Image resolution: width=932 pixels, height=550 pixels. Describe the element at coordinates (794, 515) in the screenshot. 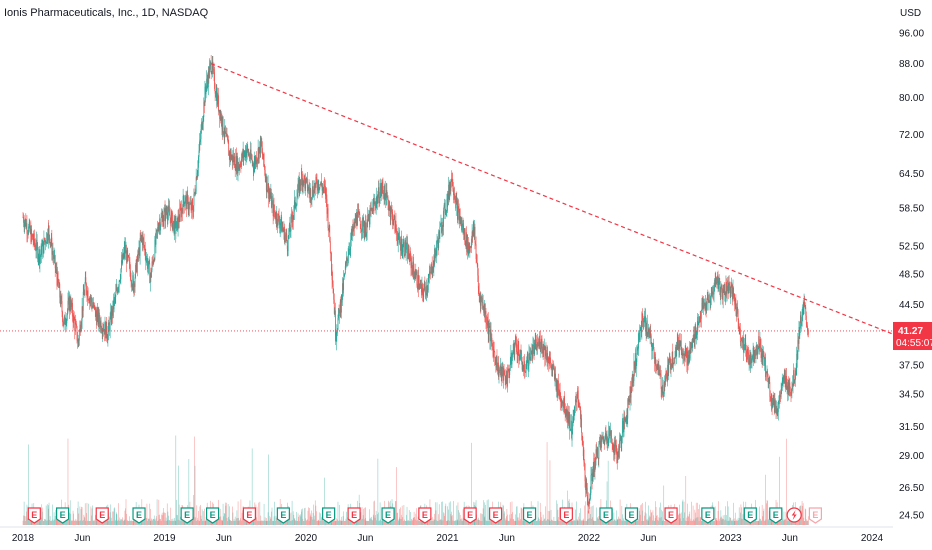

I see `event-marker` at that location.